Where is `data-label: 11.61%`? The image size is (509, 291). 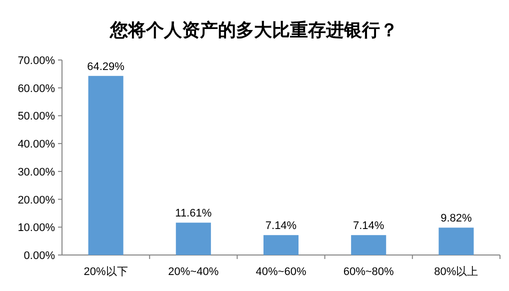 data-label: 11.61% is located at coordinates (193, 214).